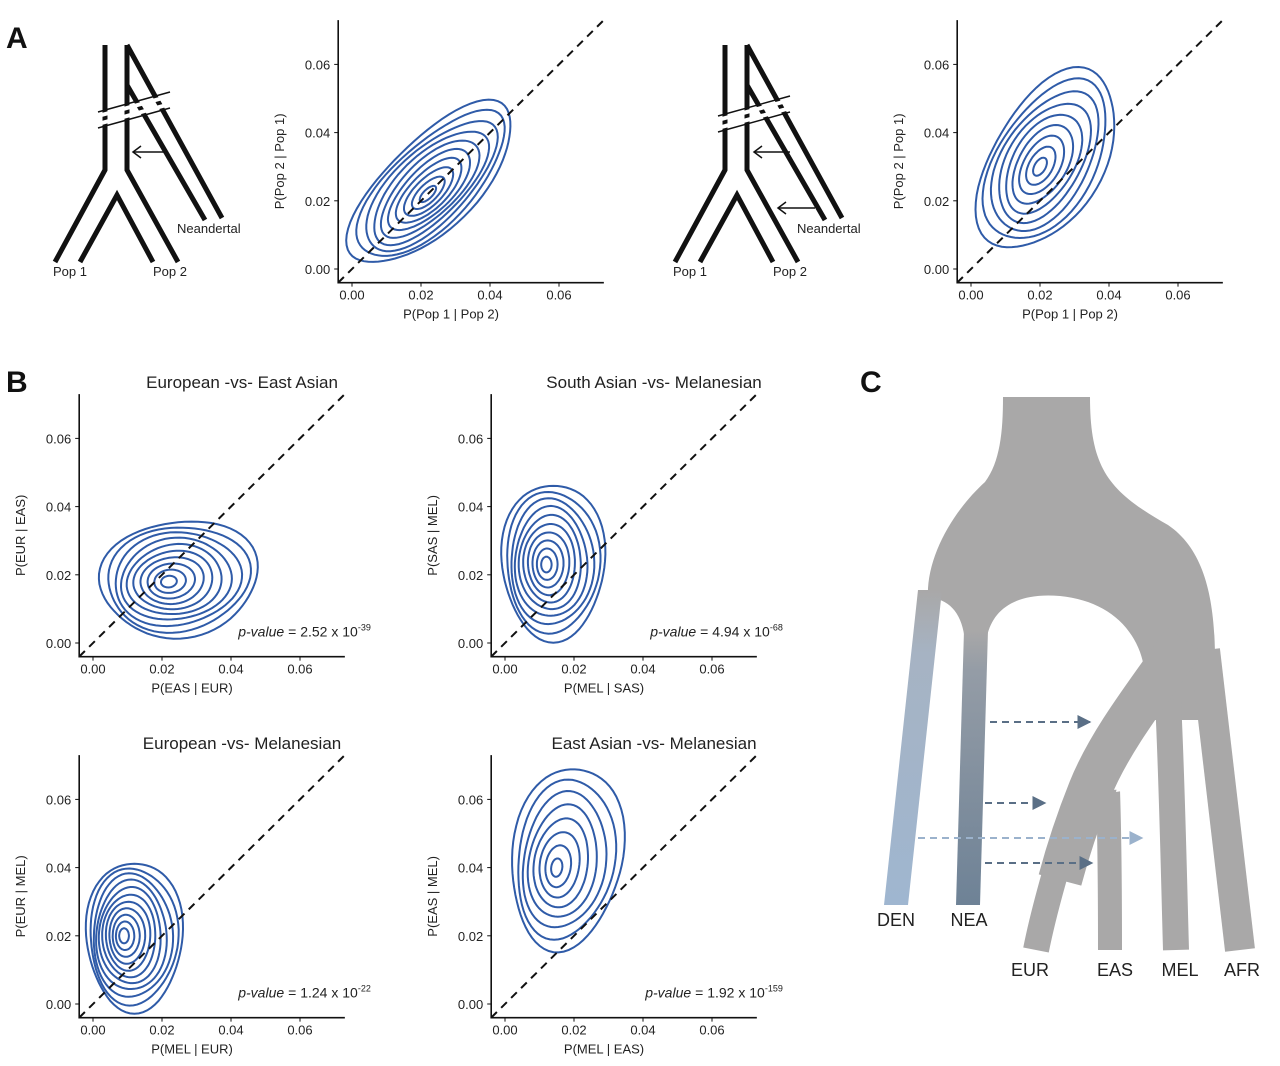  I want to click on diagram-label: Pop 2, so click(170, 271).